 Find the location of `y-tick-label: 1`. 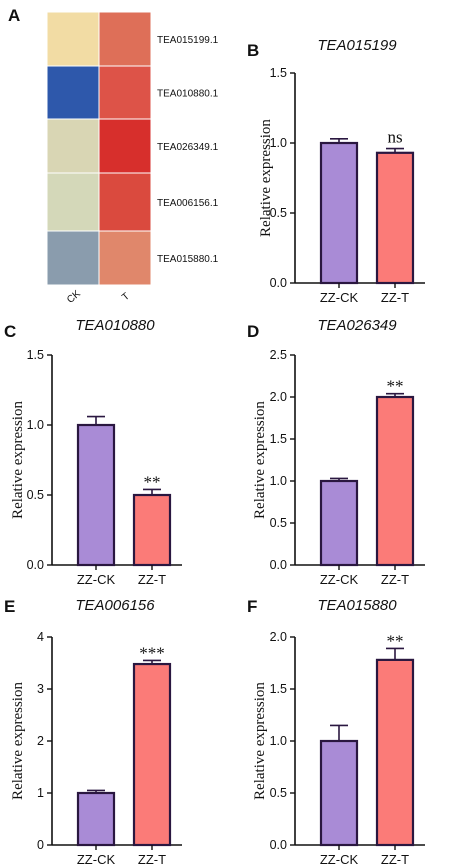

y-tick-label: 1 is located at coordinates (40, 793).